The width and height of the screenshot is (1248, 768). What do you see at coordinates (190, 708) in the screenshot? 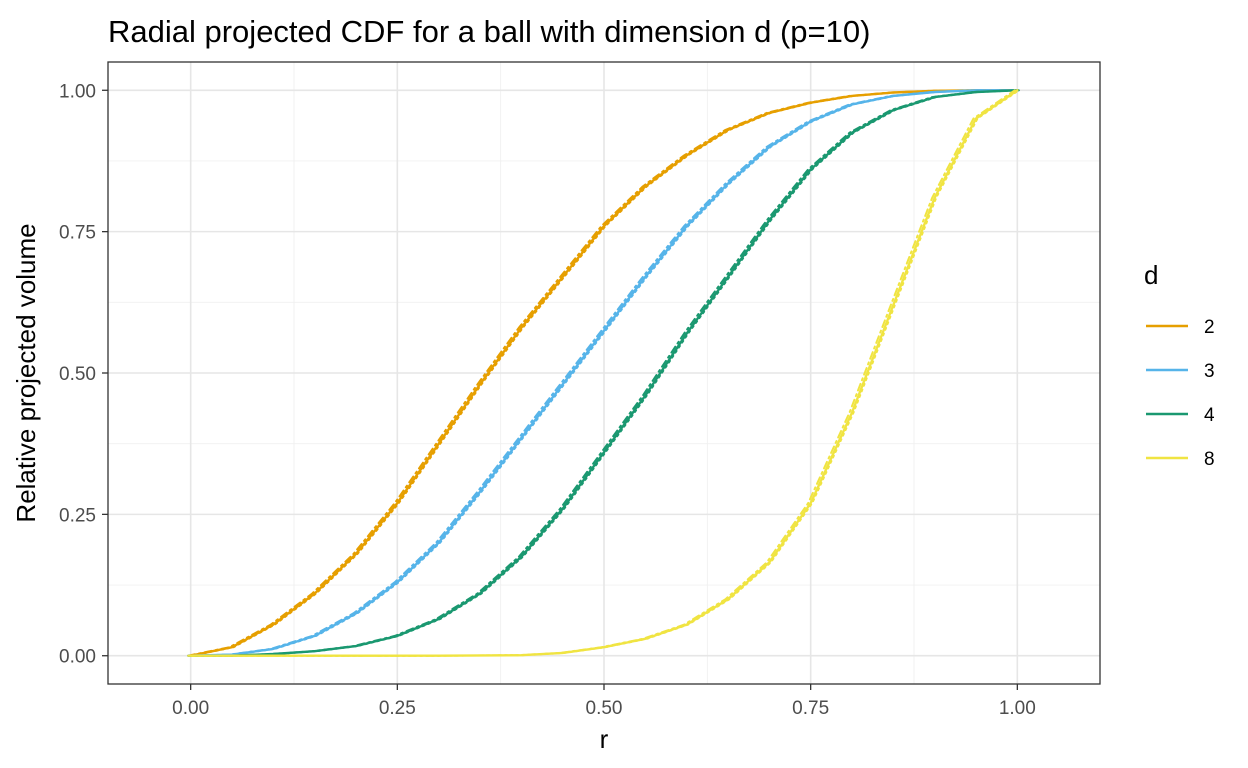
I see `x-tick-label: 0.00` at bounding box center [190, 708].